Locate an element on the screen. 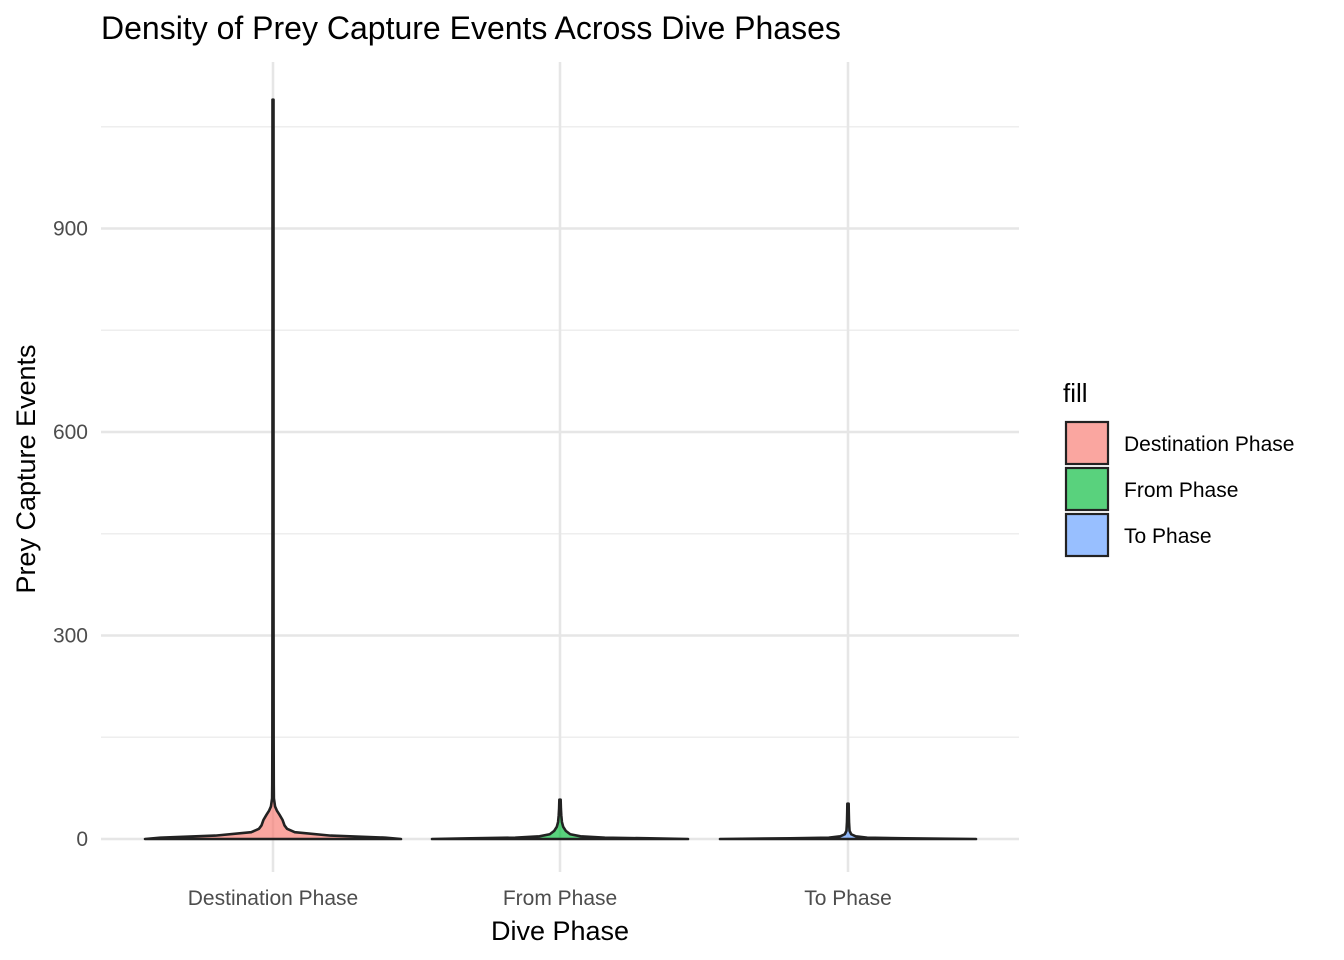  x-tick-label: Destination Phase is located at coordinates (273, 898).